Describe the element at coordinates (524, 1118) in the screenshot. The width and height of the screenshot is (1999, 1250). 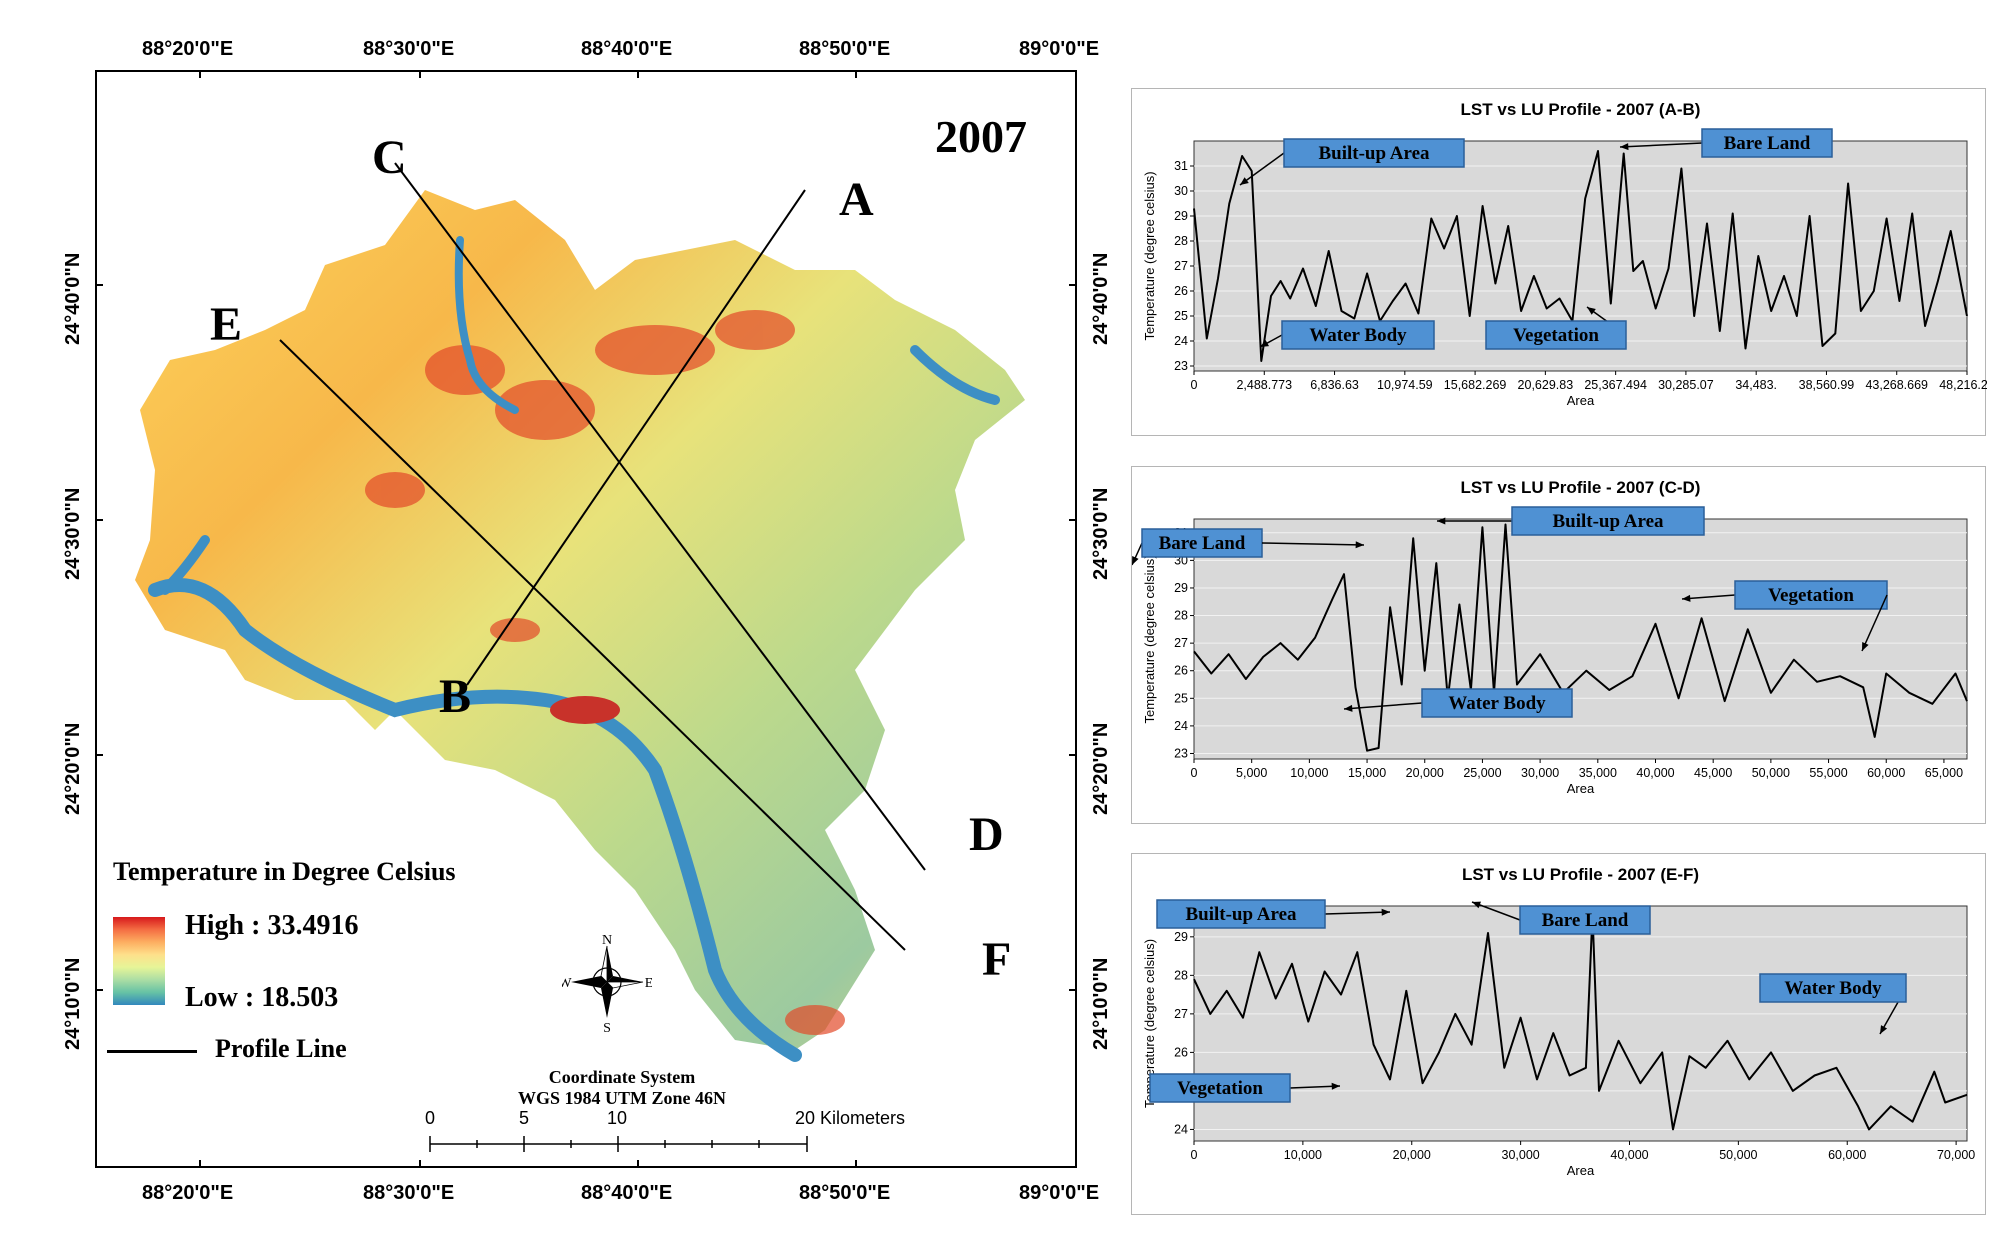
I see `scale-tick-5: 5` at that location.